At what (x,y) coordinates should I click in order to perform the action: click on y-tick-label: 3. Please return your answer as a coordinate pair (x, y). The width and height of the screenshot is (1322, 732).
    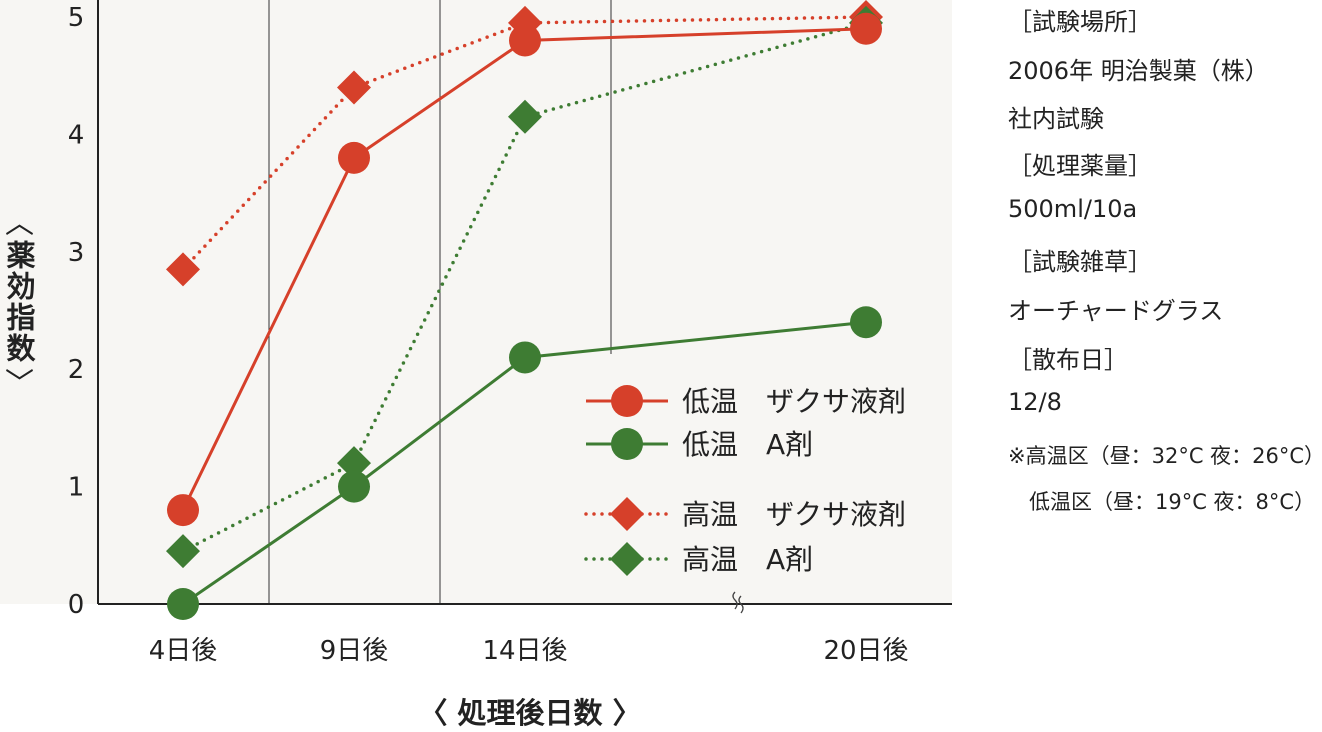
    Looking at the image, I should click on (76, 253).